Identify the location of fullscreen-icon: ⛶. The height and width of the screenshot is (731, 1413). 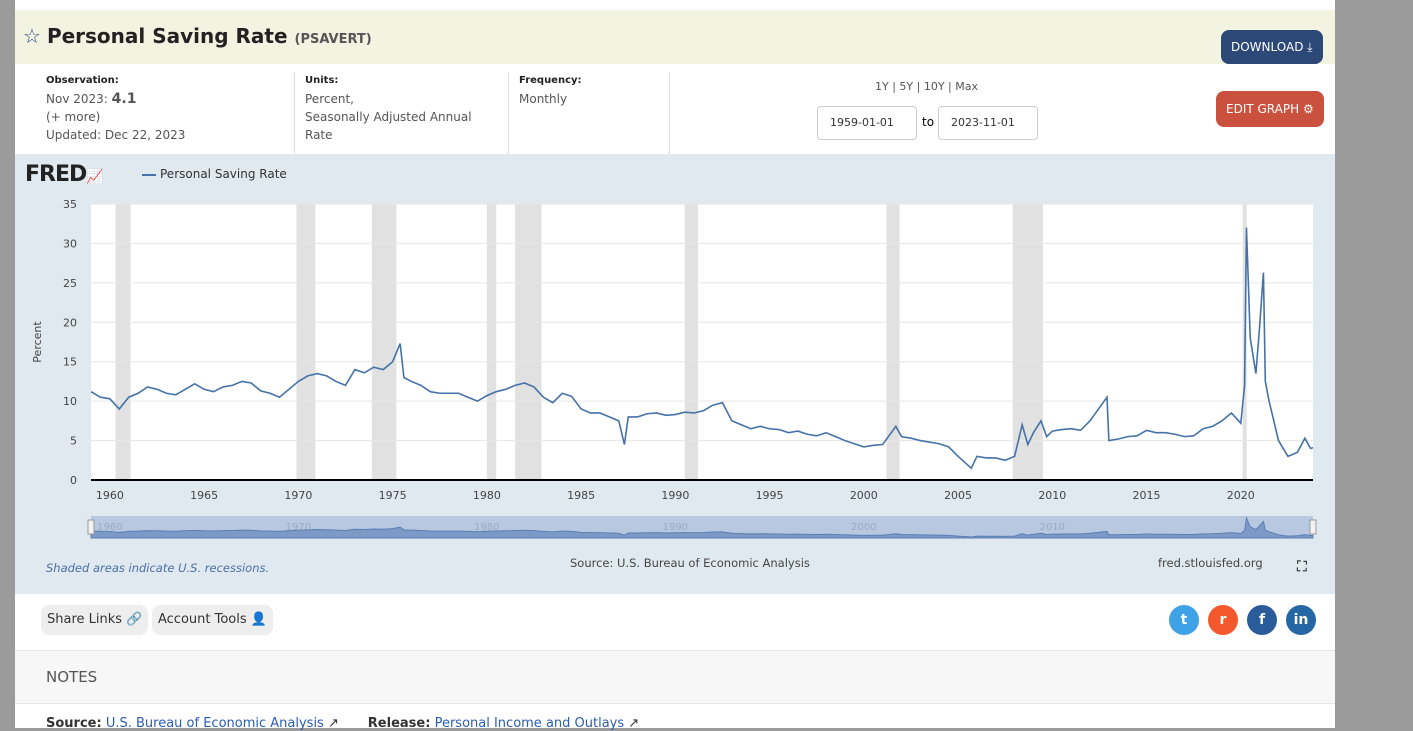
(1302, 567).